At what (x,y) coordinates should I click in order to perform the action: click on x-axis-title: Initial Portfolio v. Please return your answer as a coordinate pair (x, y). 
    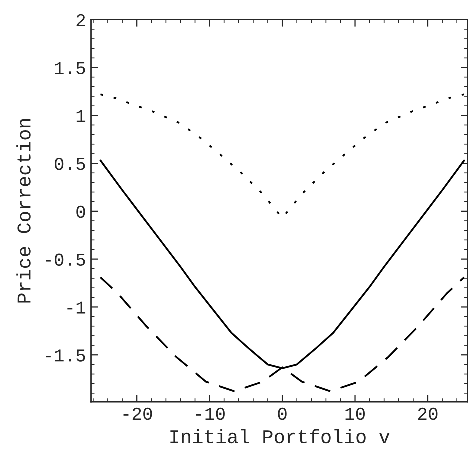
    Looking at the image, I should click on (280, 436).